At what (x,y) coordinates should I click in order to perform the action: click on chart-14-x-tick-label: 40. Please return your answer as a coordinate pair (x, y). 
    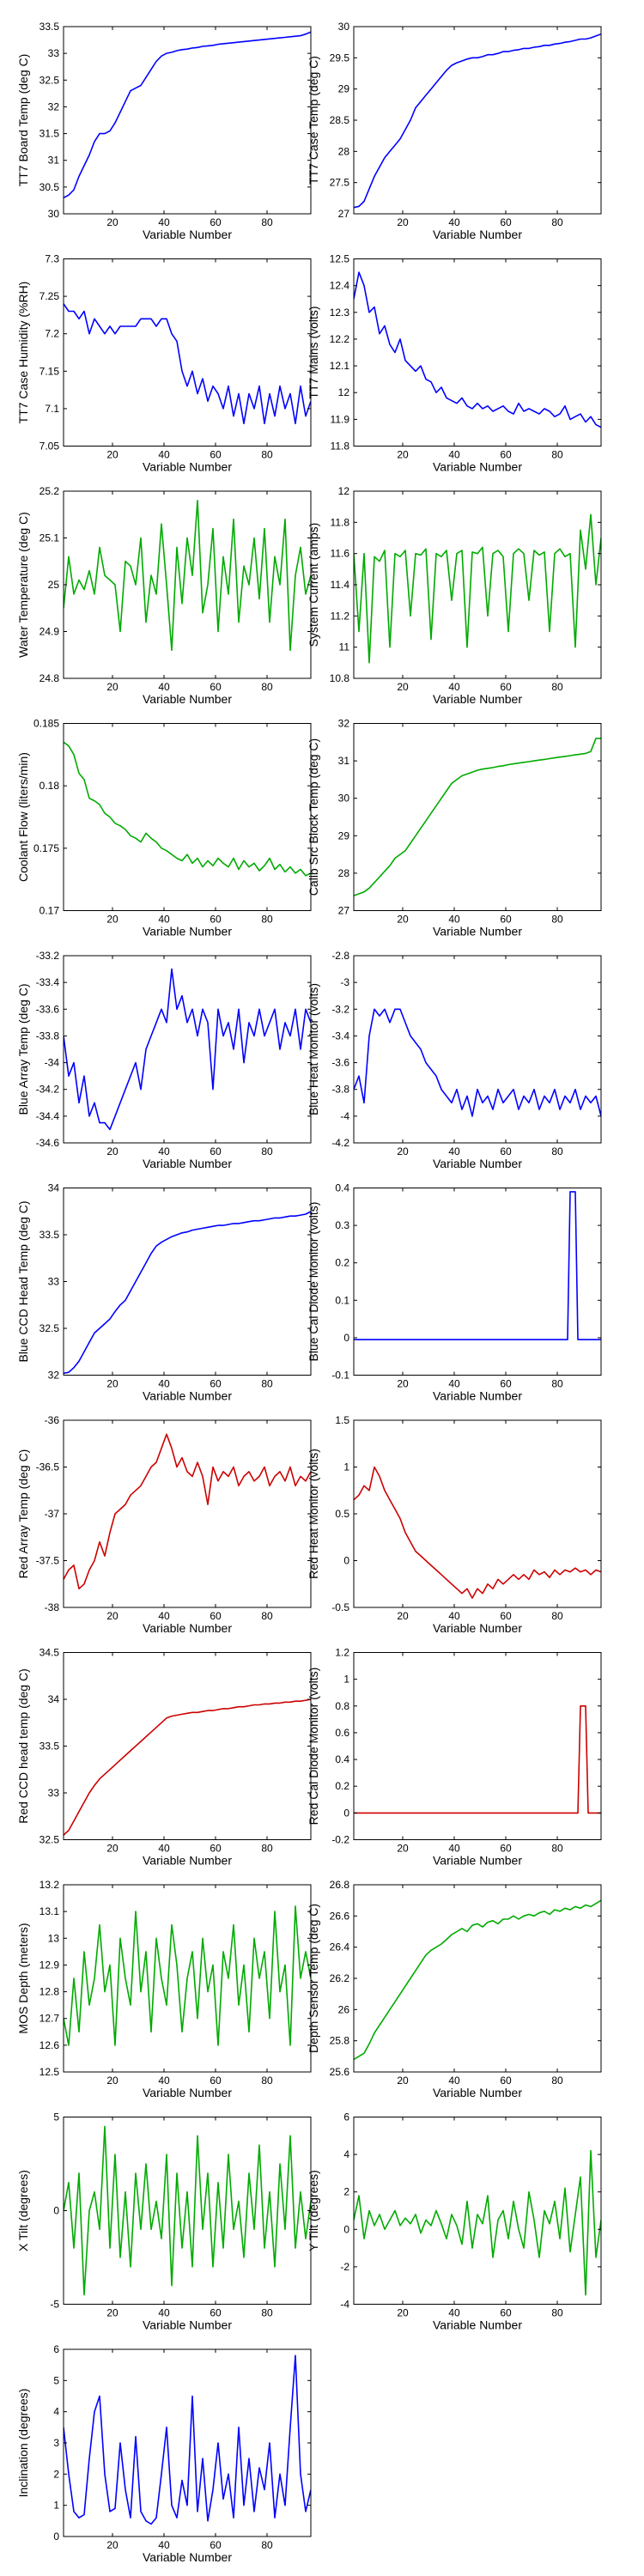
    Looking at the image, I should click on (454, 1616).